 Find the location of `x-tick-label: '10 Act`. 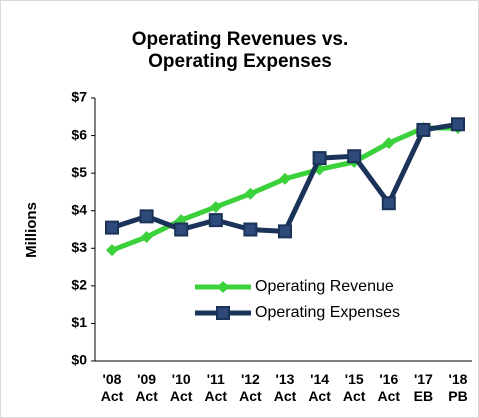

x-tick-label: '10 Act is located at coordinates (181, 387).